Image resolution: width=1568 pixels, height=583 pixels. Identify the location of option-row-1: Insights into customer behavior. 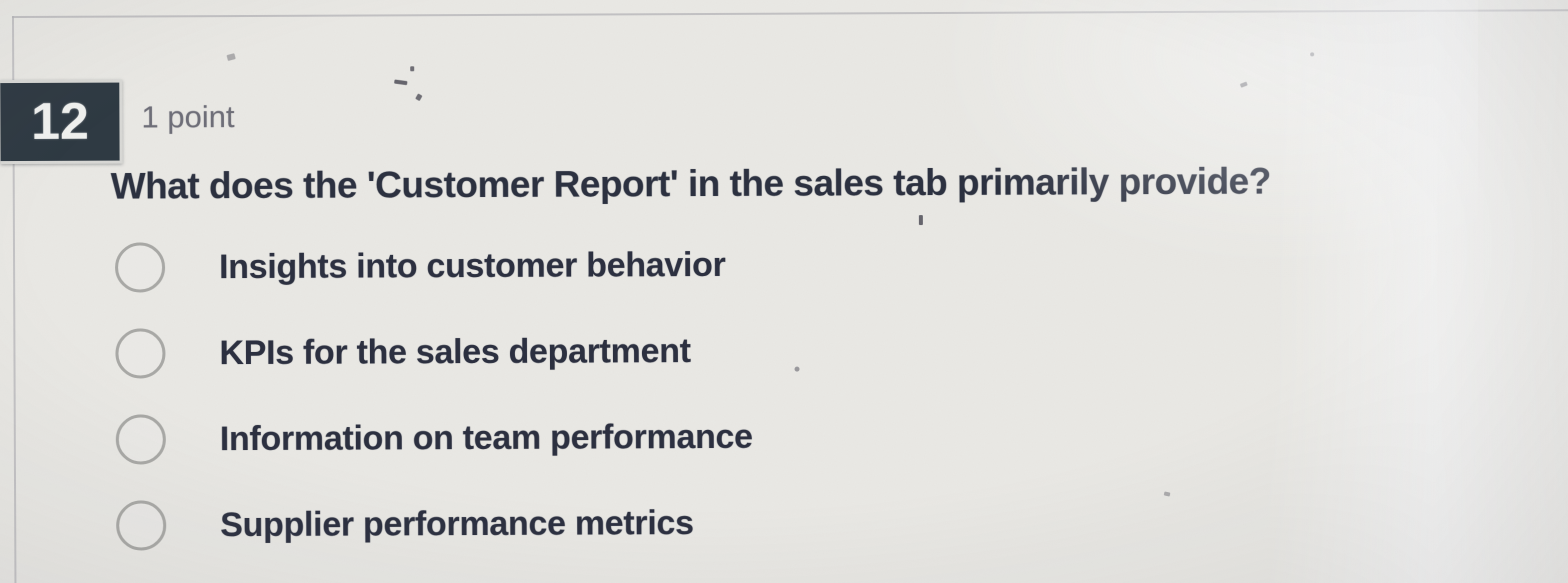
(433, 266).